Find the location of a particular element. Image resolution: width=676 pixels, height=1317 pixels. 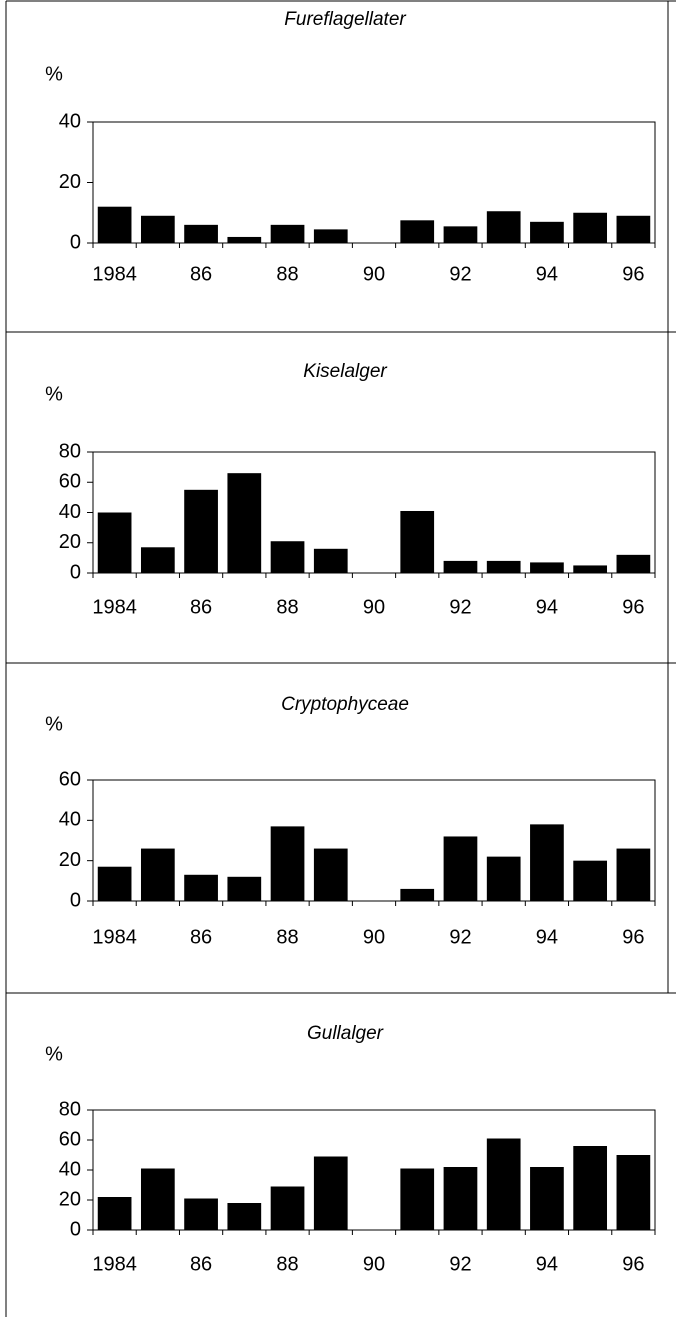

chart-title: Fureflagellater is located at coordinates (345, 19).